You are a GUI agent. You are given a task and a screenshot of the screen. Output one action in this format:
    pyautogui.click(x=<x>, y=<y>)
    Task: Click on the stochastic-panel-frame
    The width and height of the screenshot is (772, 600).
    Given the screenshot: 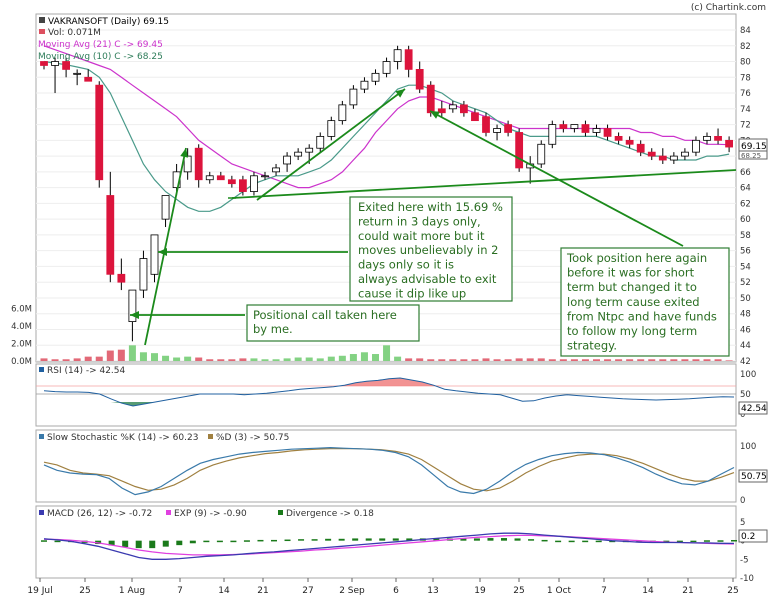 What is the action you would take?
    pyautogui.click(x=386, y=466)
    